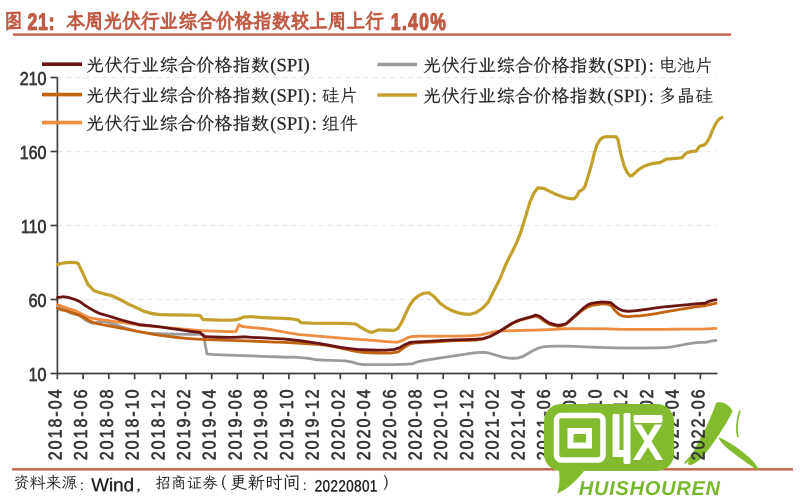 This screenshot has height=500, width=800. I want to click on svg-text: 2022-06, so click(697, 424).